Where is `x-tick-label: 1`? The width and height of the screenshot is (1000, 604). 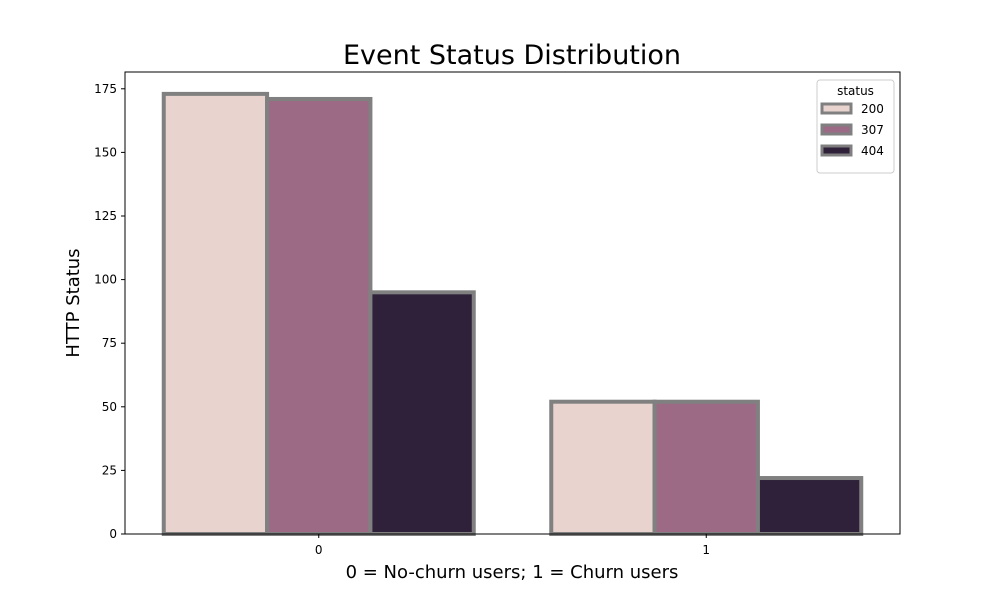 x-tick-label: 1 is located at coordinates (706, 550).